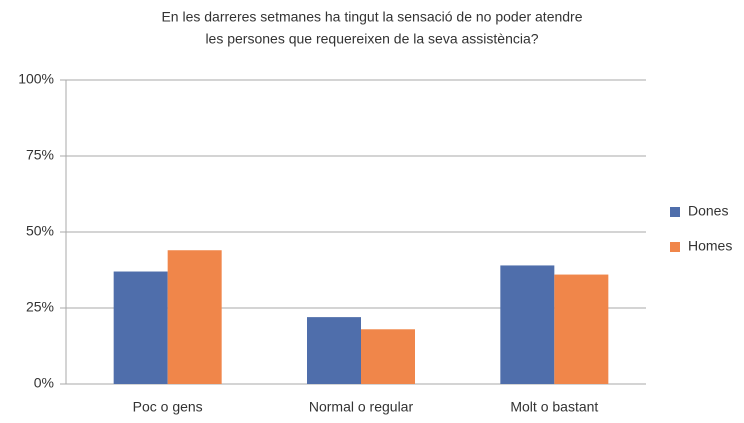 Image resolution: width=744 pixels, height=423 pixels. What do you see at coordinates (36, 79) in the screenshot?
I see `y-tick-label: 100%` at bounding box center [36, 79].